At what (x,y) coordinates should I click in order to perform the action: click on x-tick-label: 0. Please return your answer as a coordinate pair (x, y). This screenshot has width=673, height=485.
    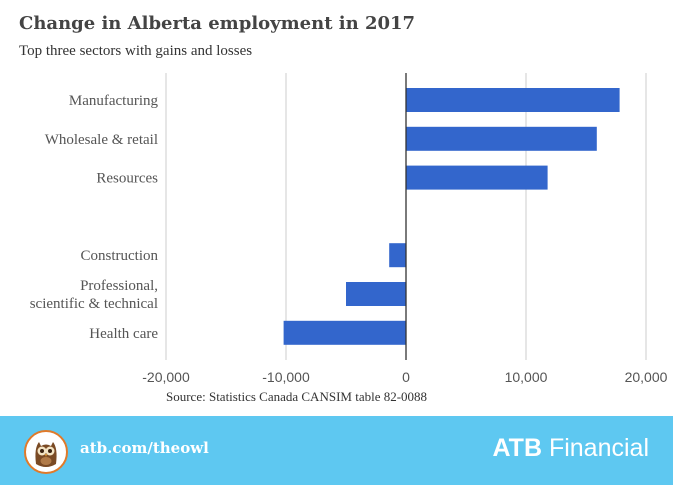
    Looking at the image, I should click on (406, 377).